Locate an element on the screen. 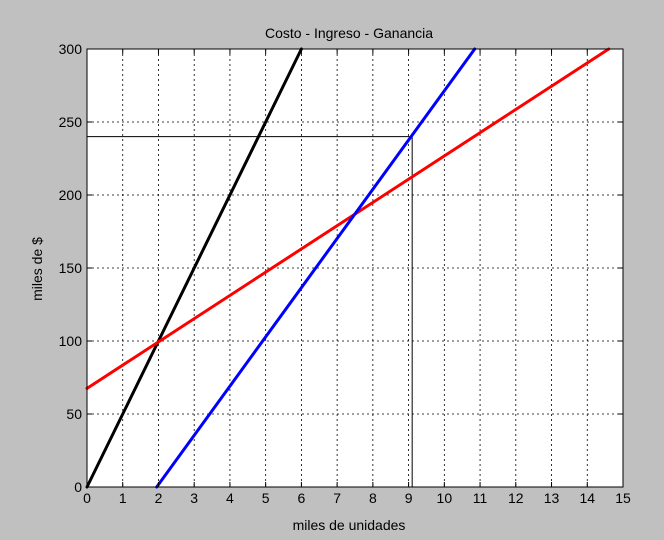 The height and width of the screenshot is (540, 664). x-tick-label: 3 is located at coordinates (194, 498).